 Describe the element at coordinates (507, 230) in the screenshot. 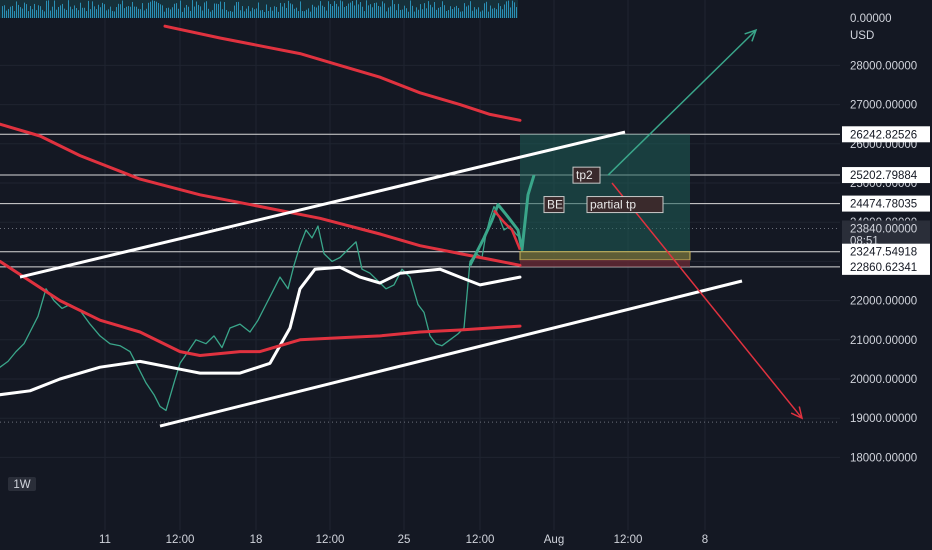

I see `projected-path-red-line` at that location.